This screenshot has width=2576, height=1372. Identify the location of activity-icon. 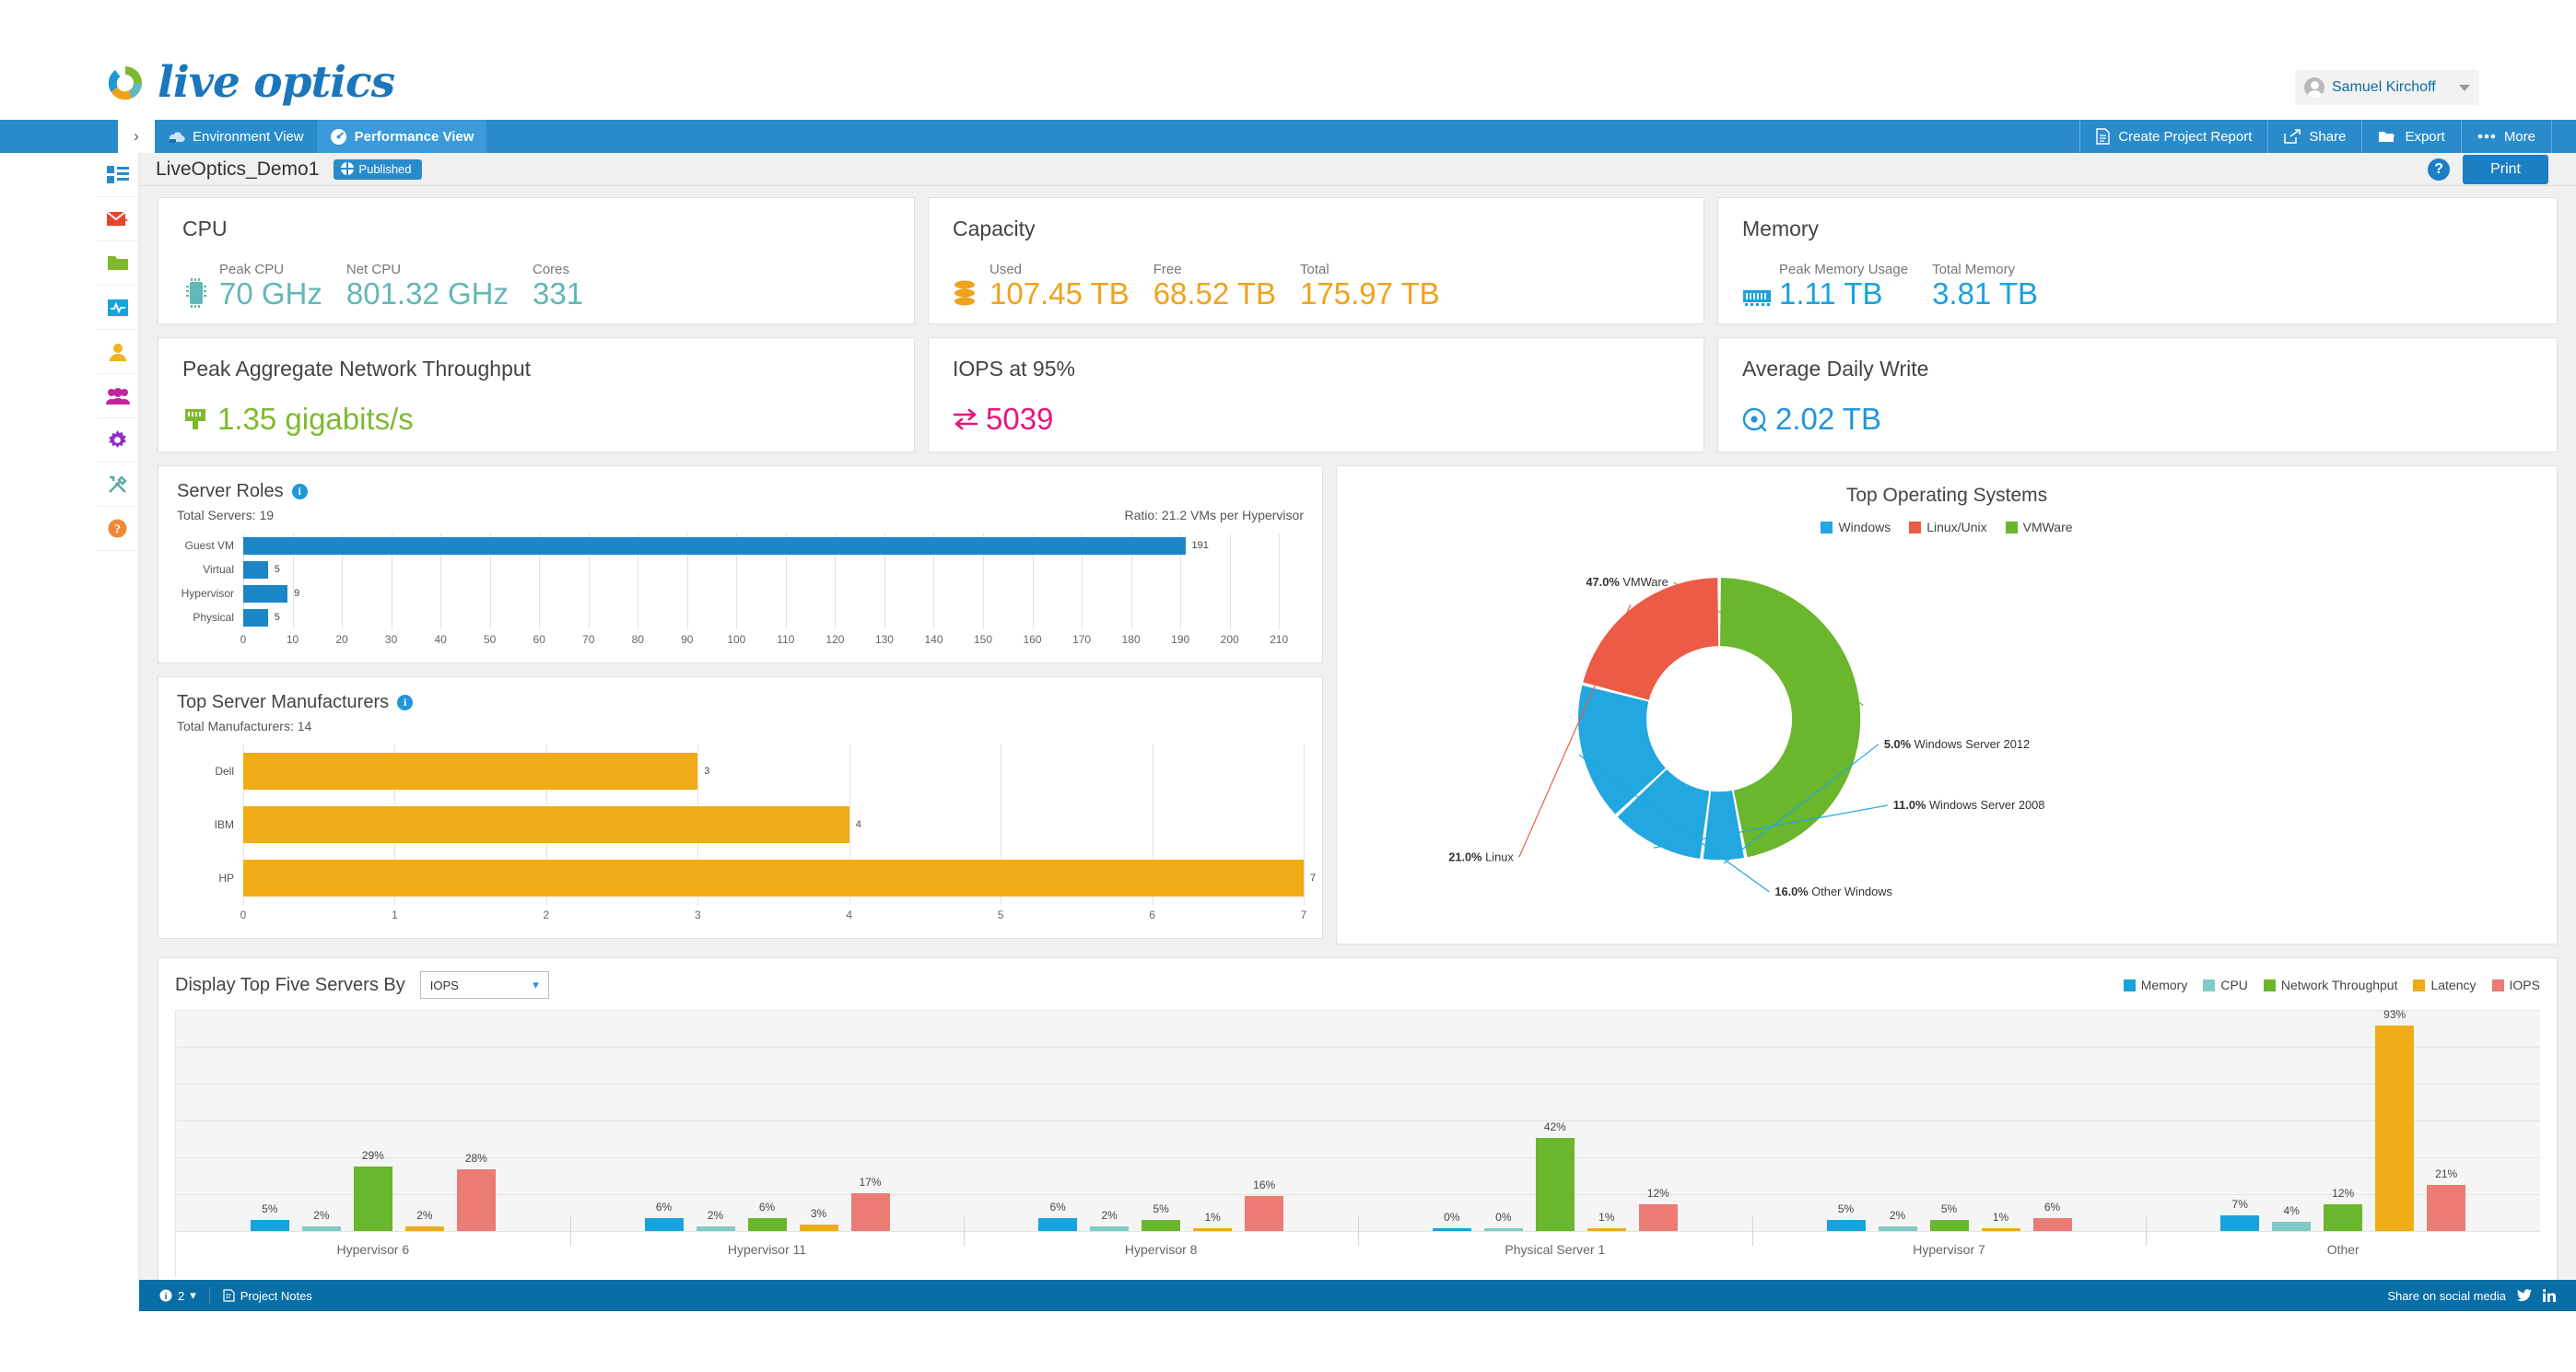
(117, 308).